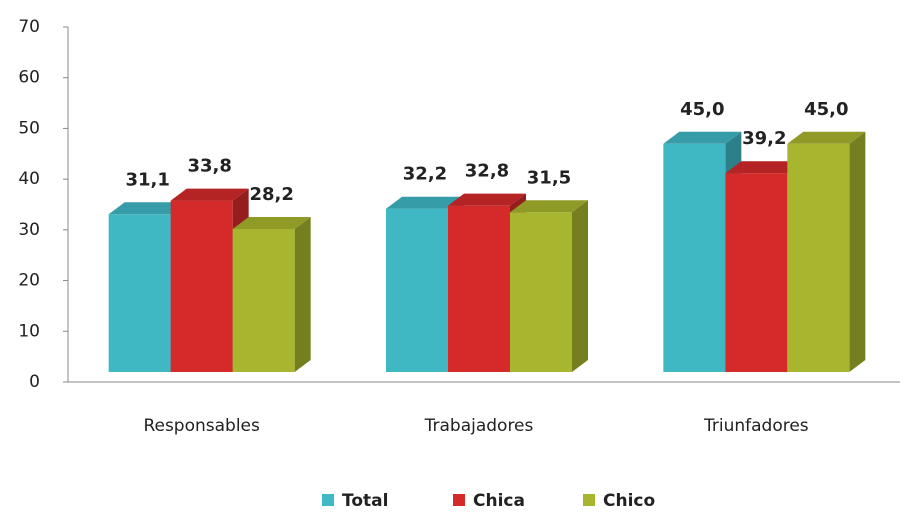 The image size is (909, 513). What do you see at coordinates (764, 138) in the screenshot?
I see `data-label: 39,2` at bounding box center [764, 138].